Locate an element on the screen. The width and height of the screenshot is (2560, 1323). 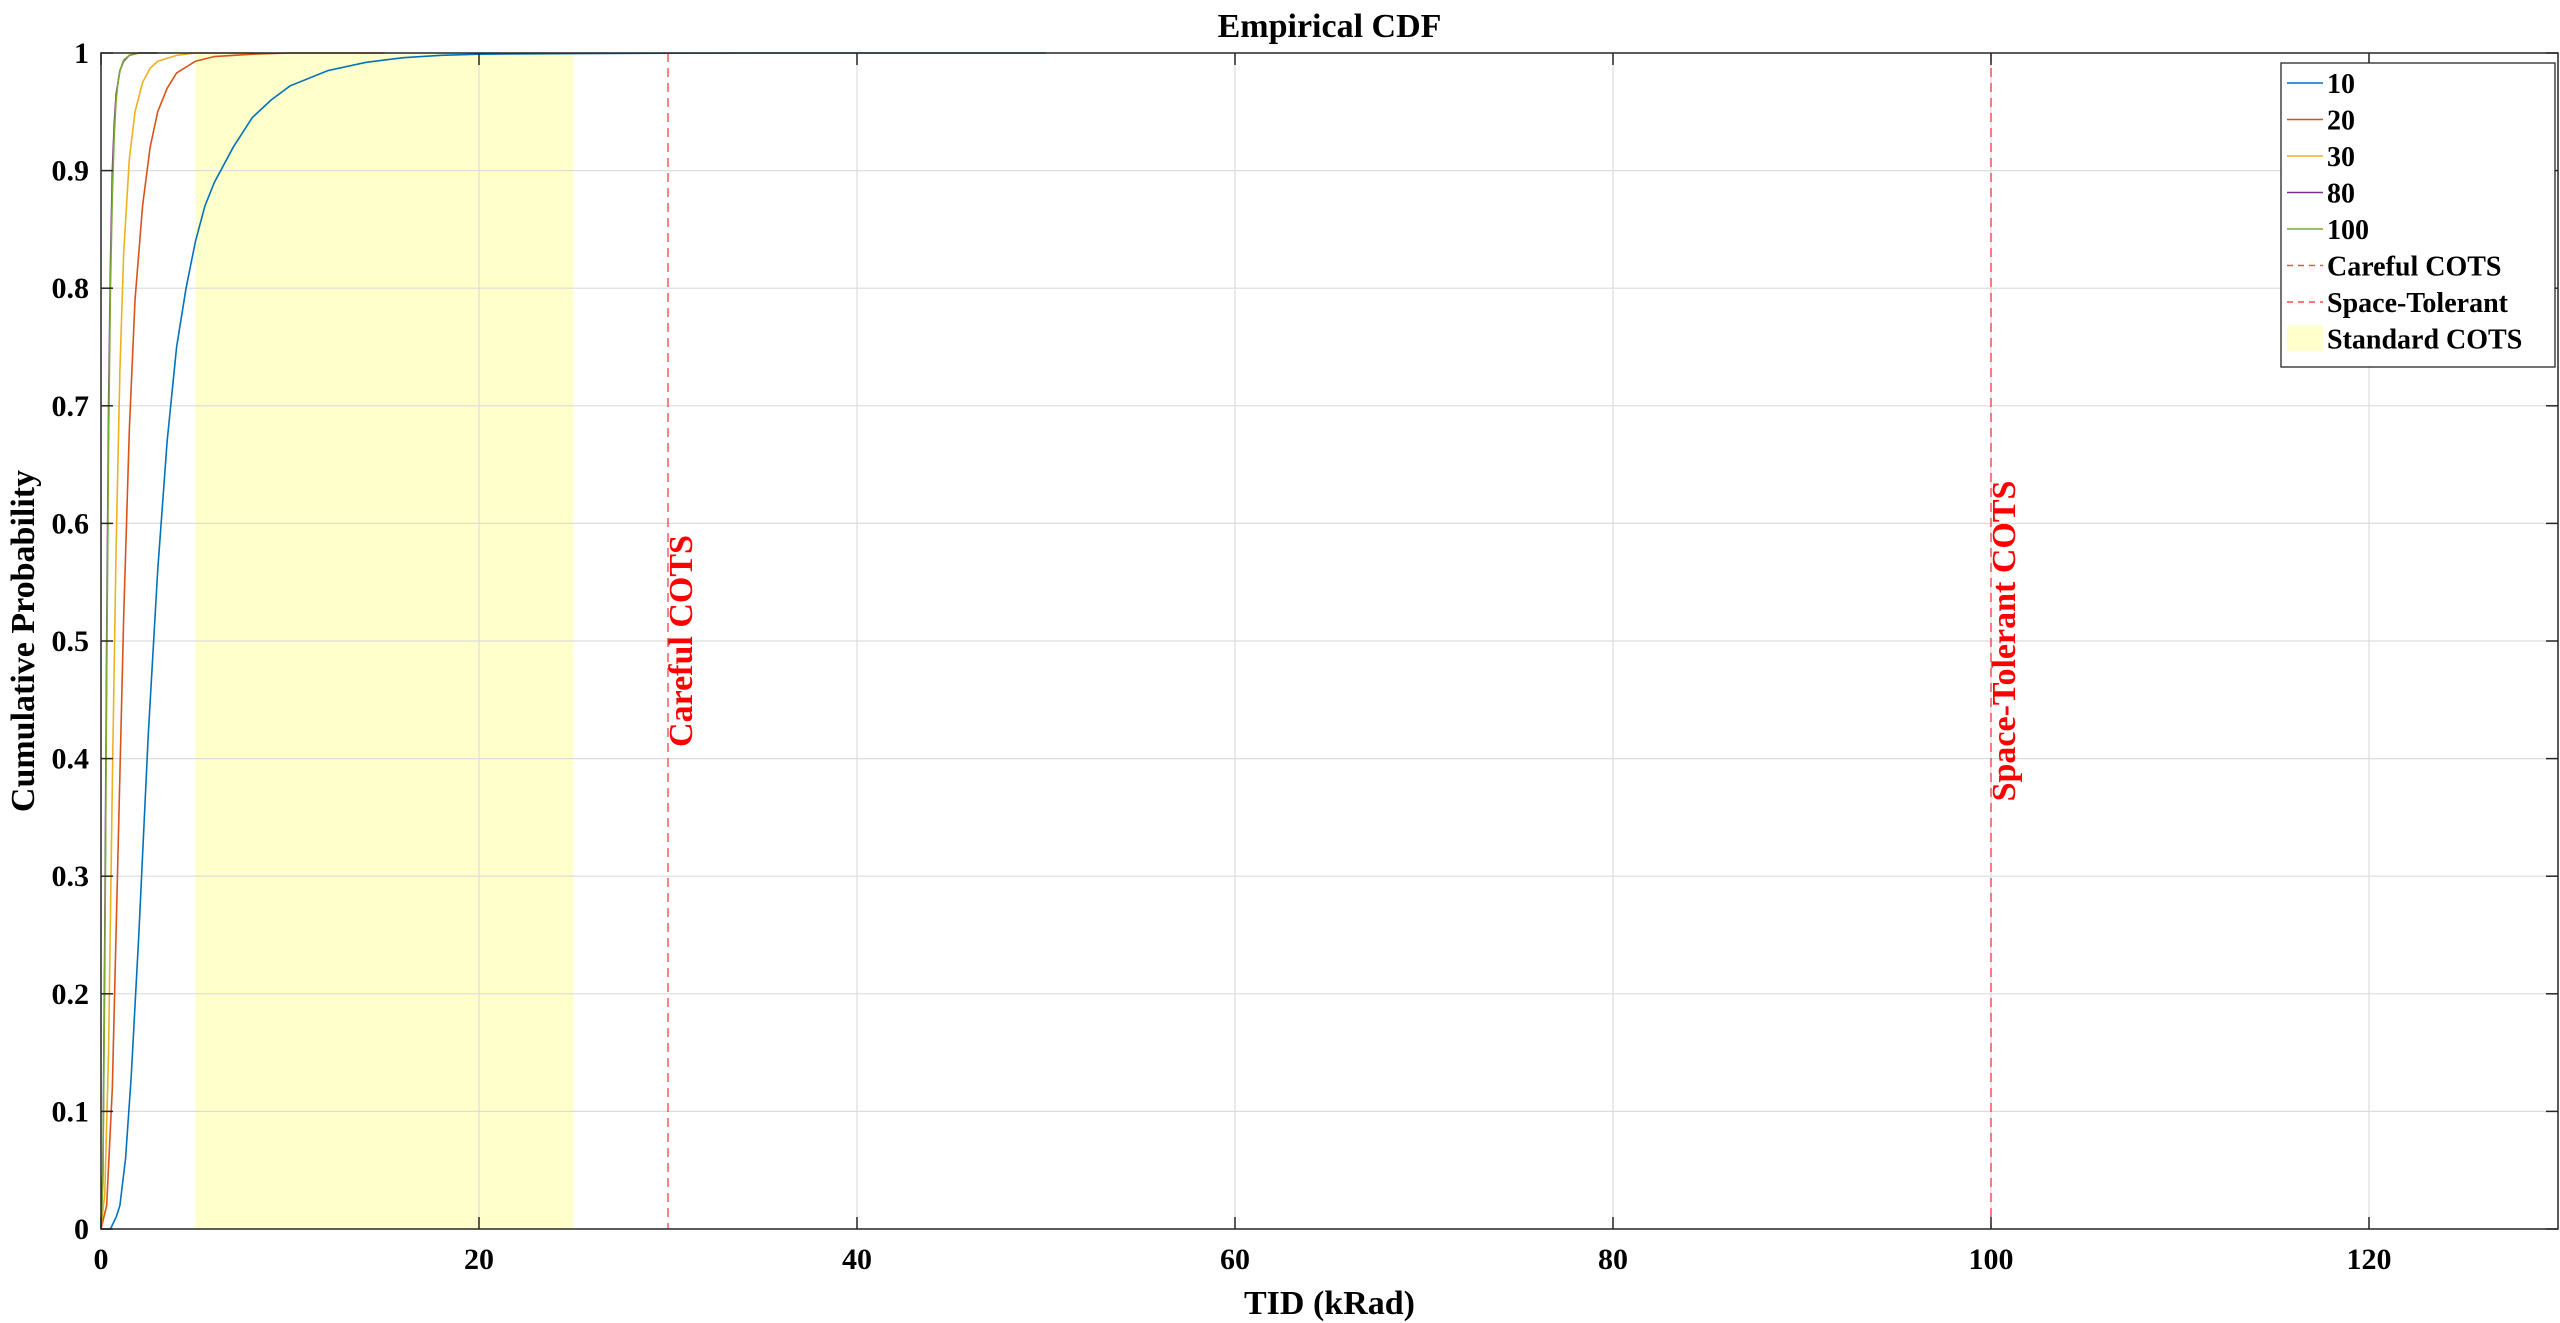
y-tick-label: 0.1 is located at coordinates (71, 1111).